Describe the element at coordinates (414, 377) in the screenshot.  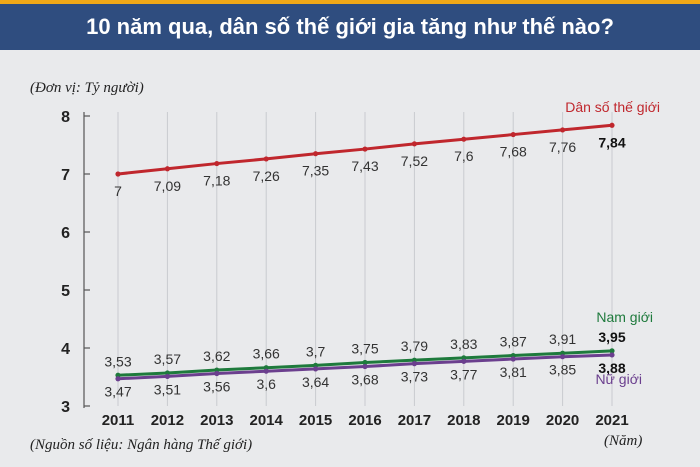
I see `data-label: 3,73` at that location.